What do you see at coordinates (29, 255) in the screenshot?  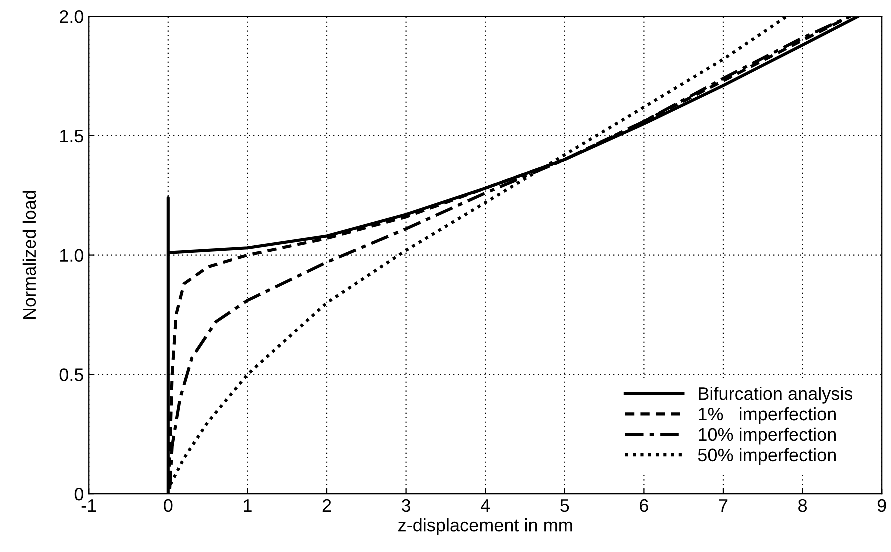 I see `y-axis-title: Normalized load` at bounding box center [29, 255].